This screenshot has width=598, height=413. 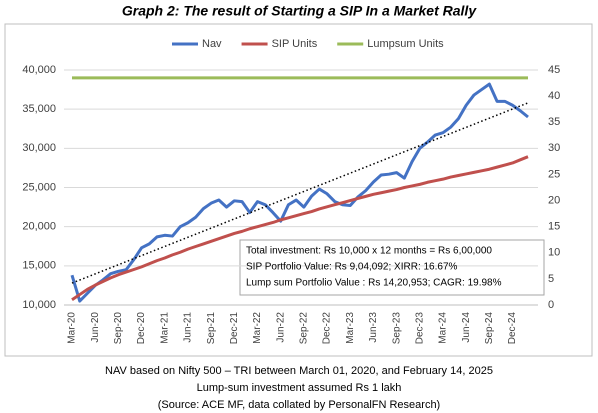 I want to click on x-tick-label: Sep-24, so click(x=489, y=328).